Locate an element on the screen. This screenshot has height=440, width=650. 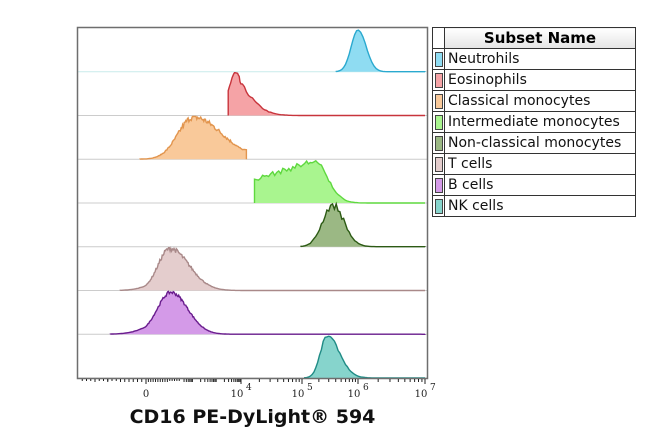
histogram-classical-monocytes is located at coordinates (252, 137).